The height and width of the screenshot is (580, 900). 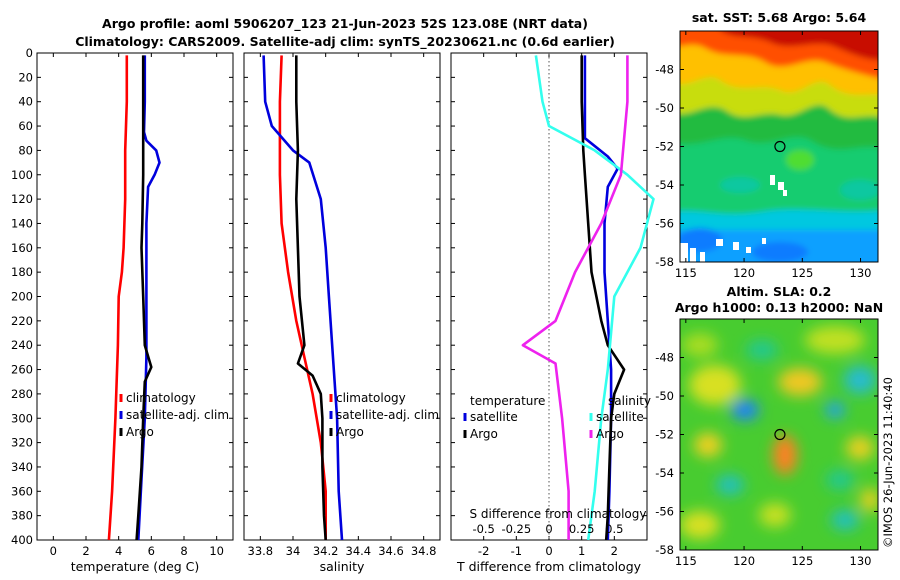 I want to click on x-tick-label: 1, so click(x=581, y=551).